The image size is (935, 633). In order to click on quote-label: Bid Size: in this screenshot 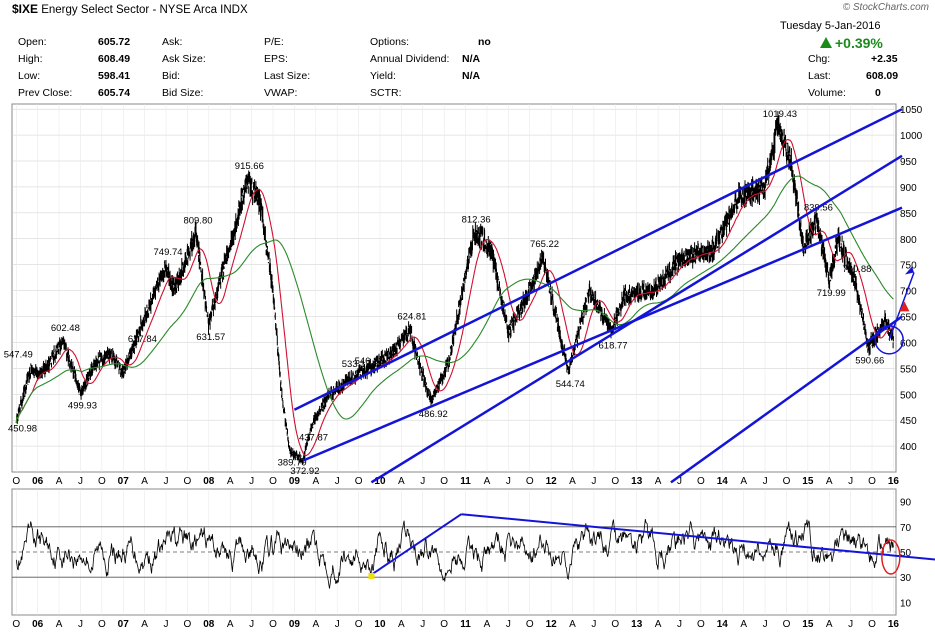, I will do `click(183, 93)`.